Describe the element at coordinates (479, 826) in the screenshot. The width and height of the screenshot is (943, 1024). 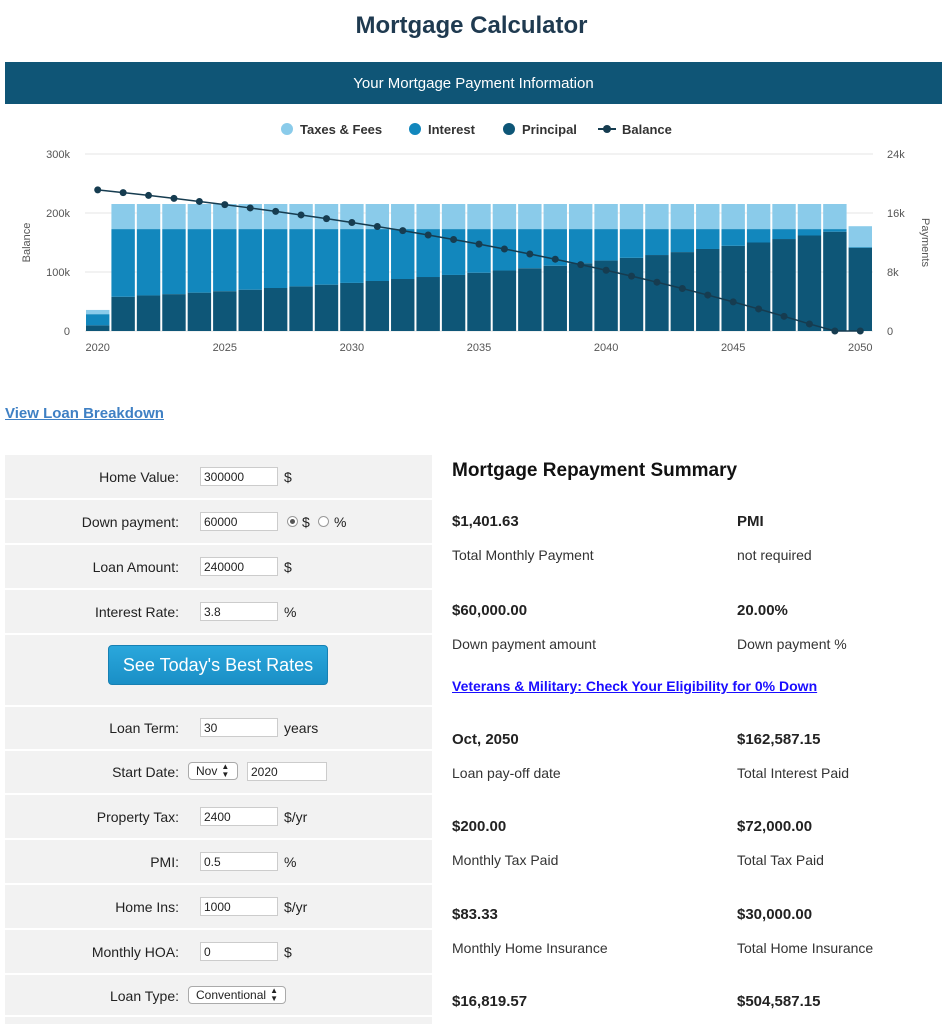
I see `monthly-tax-value: $200.00` at that location.